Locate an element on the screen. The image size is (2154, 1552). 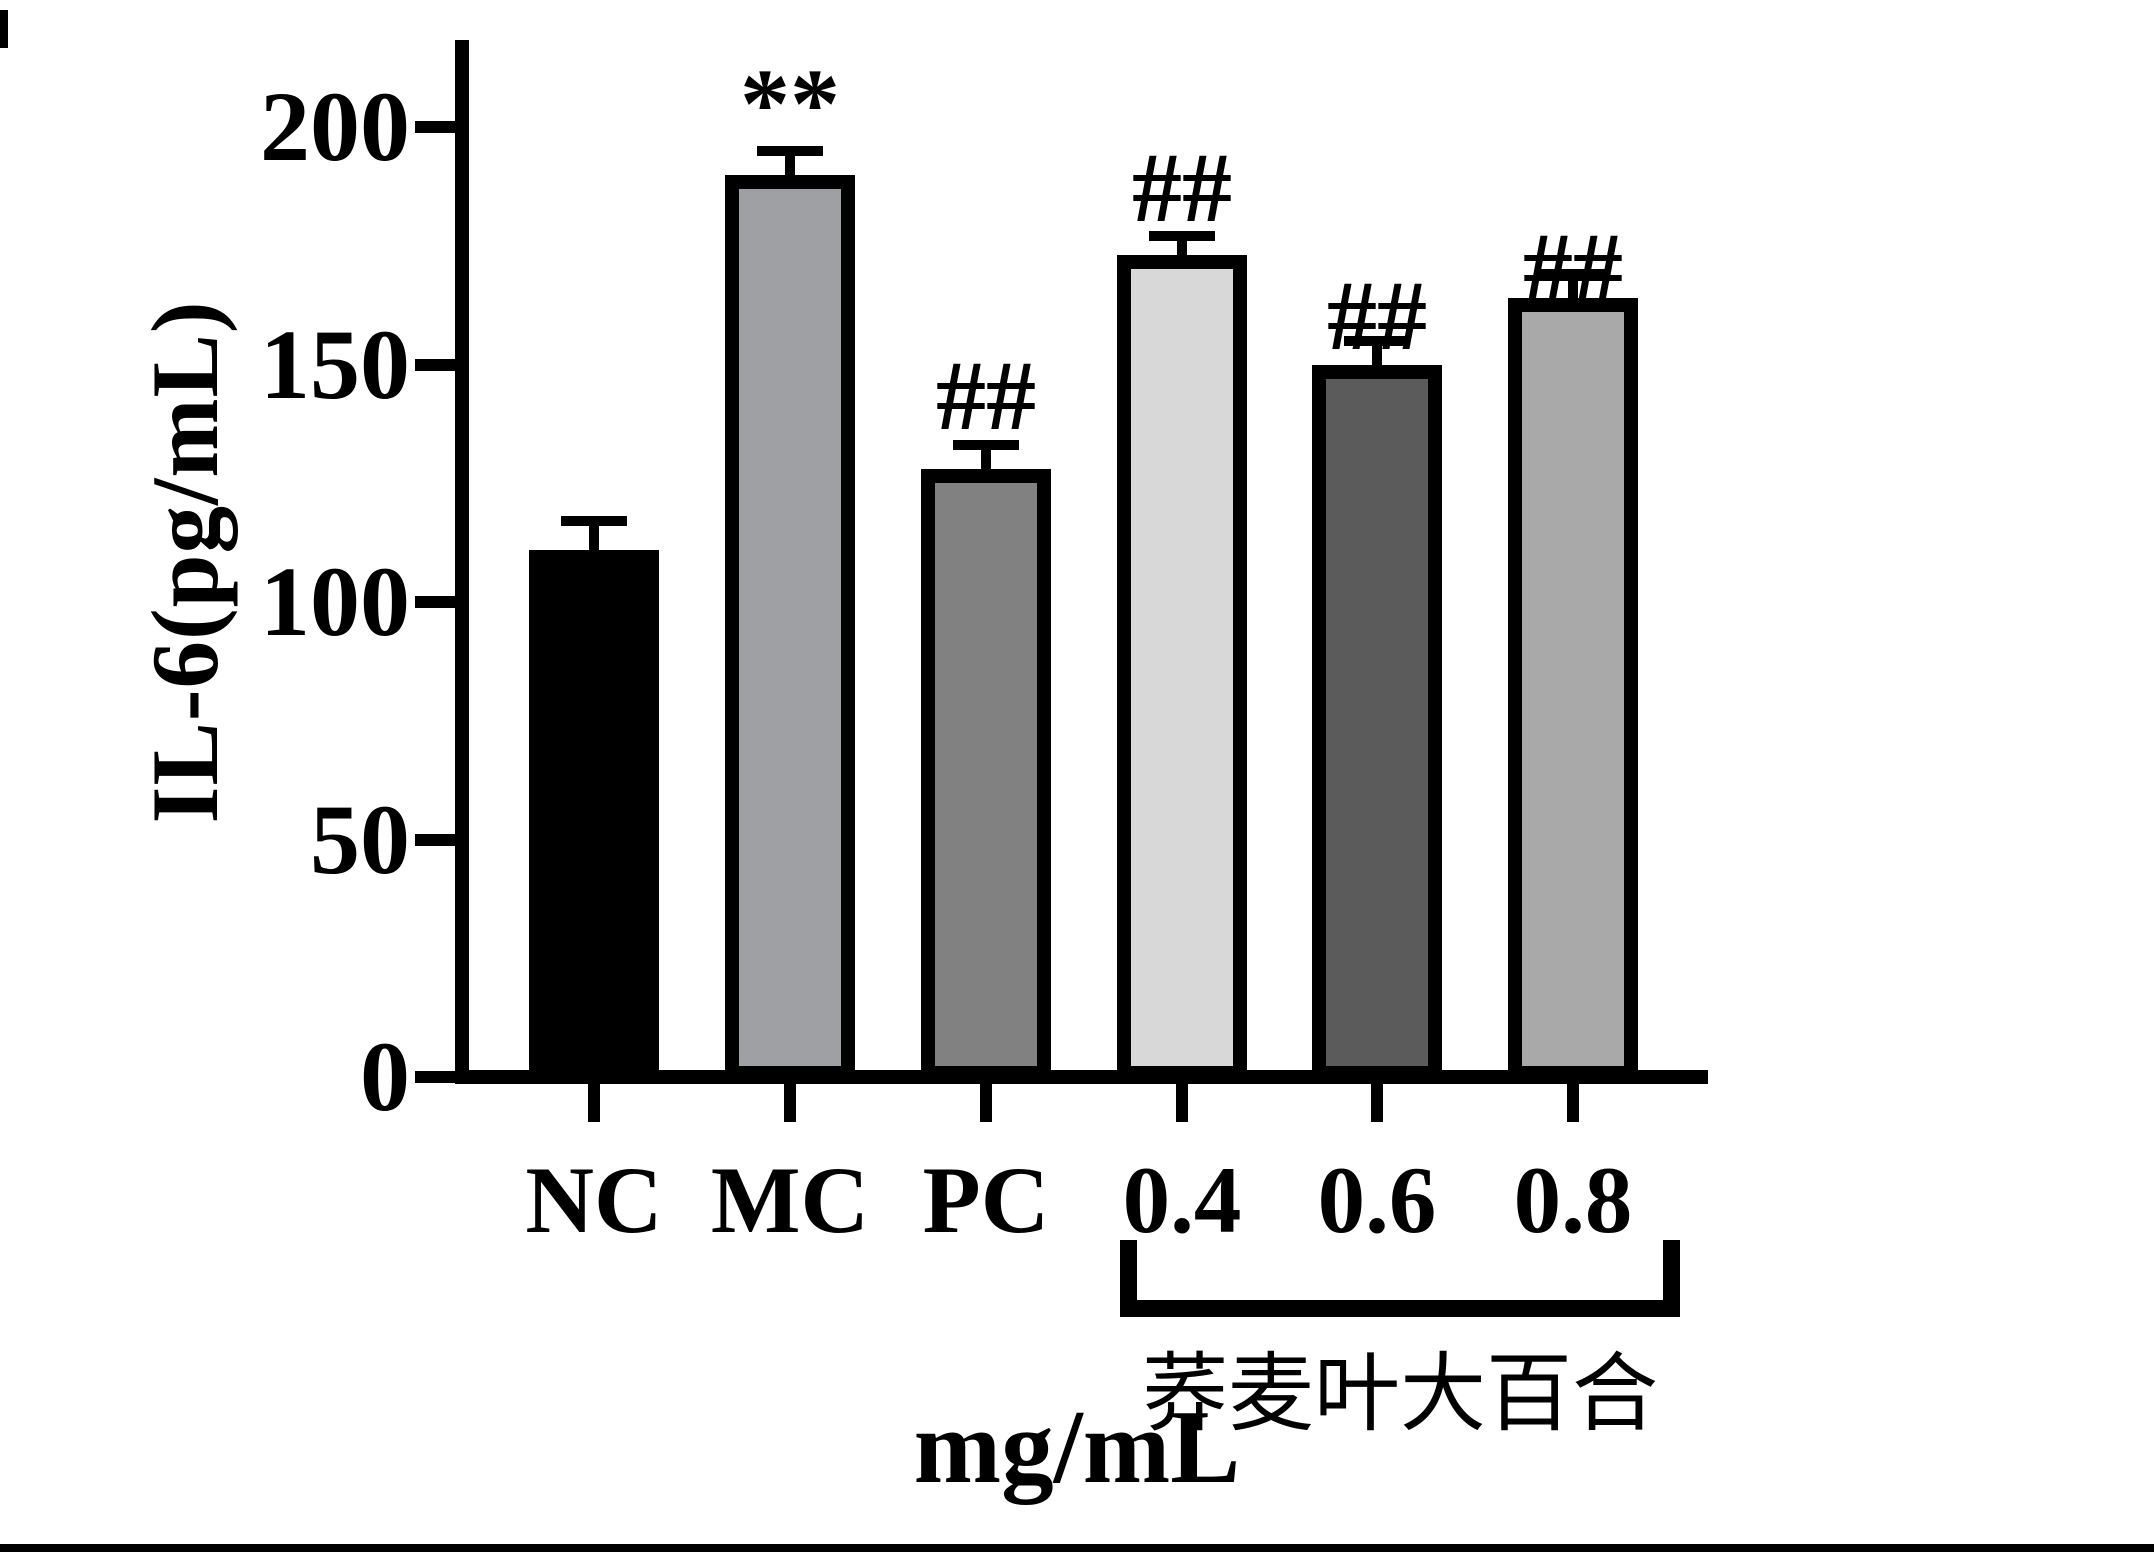
x-axis-category-label: 0.4 is located at coordinates (1182, 1200).